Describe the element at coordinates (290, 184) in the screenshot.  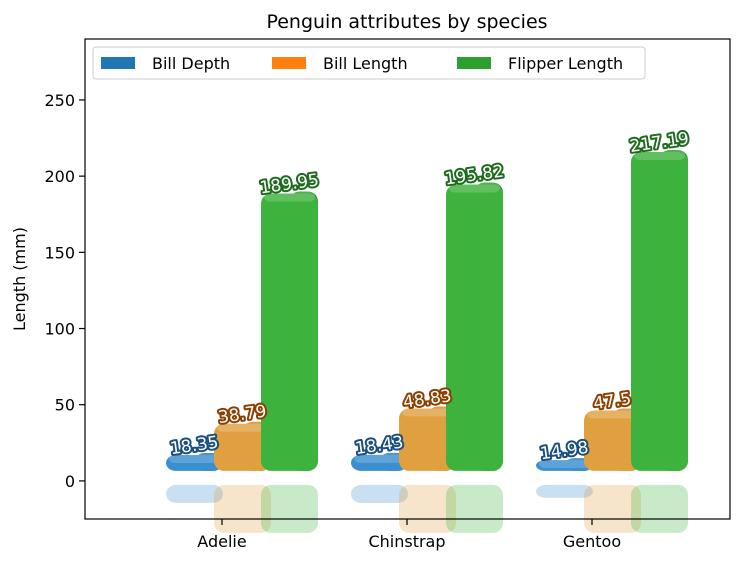
I see `data-label-2-0: 189.95` at that location.